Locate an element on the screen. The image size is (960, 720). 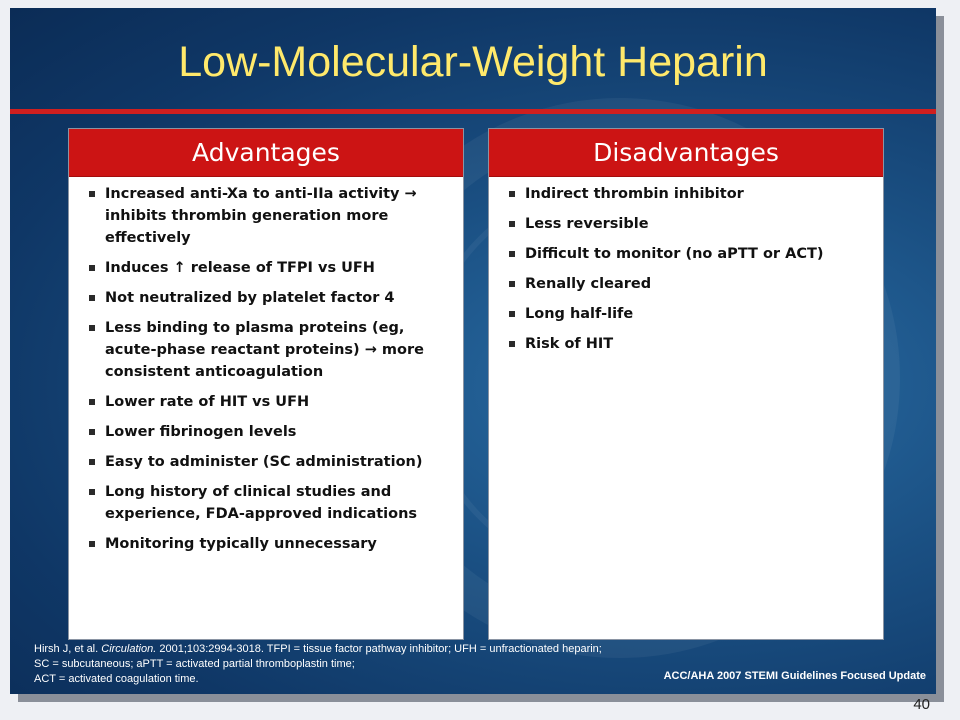
advantage-item: Monitoring typically unnecessary is located at coordinates (271, 544).